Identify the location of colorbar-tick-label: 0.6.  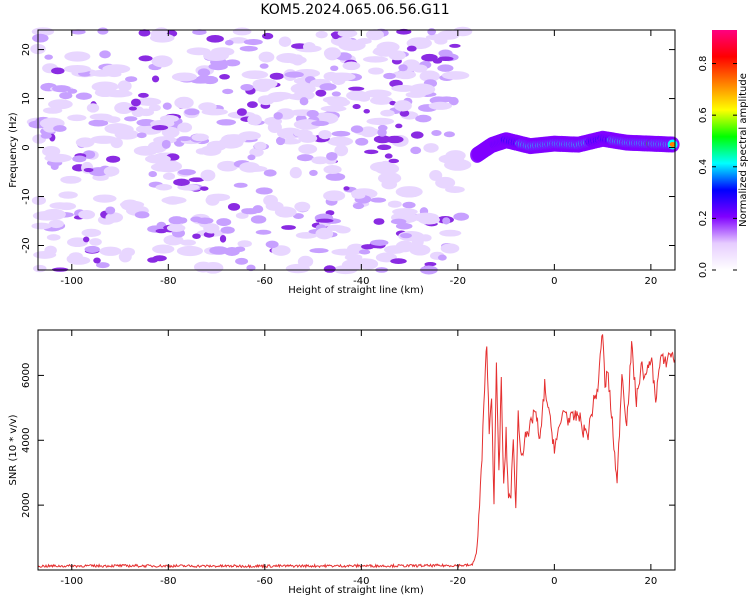
(703, 115).